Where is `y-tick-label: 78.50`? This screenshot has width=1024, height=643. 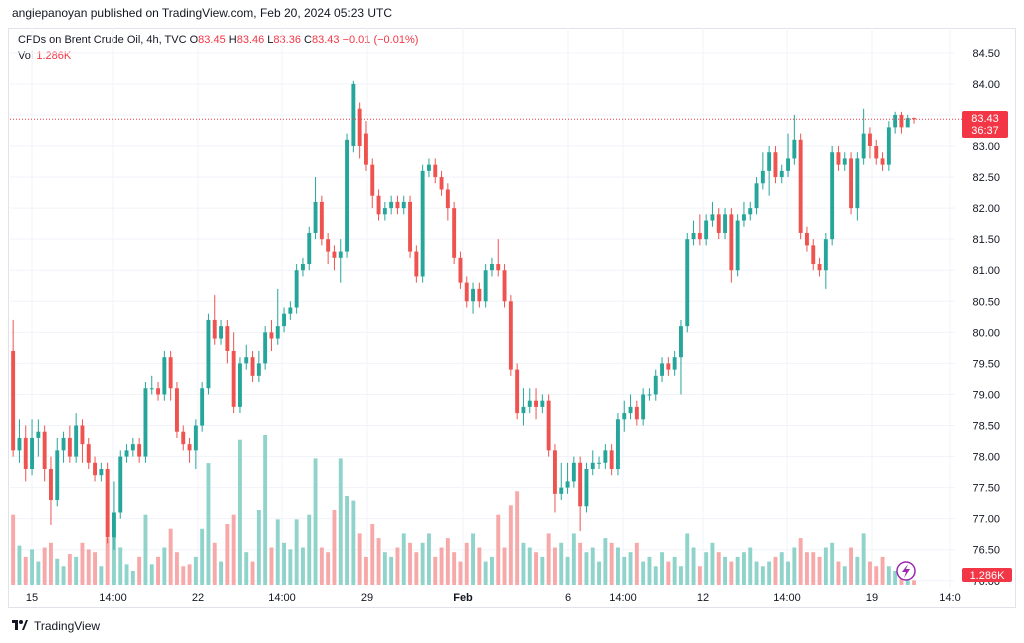 y-tick-label: 78.50 is located at coordinates (986, 427).